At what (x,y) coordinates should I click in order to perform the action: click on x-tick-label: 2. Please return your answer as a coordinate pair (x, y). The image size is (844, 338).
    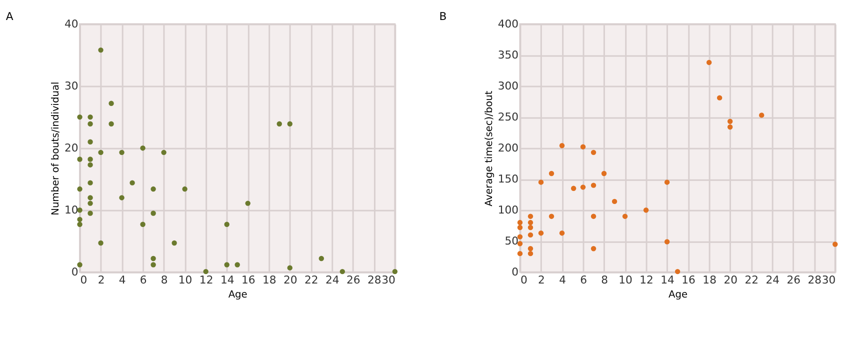
    Looking at the image, I should click on (541, 280).